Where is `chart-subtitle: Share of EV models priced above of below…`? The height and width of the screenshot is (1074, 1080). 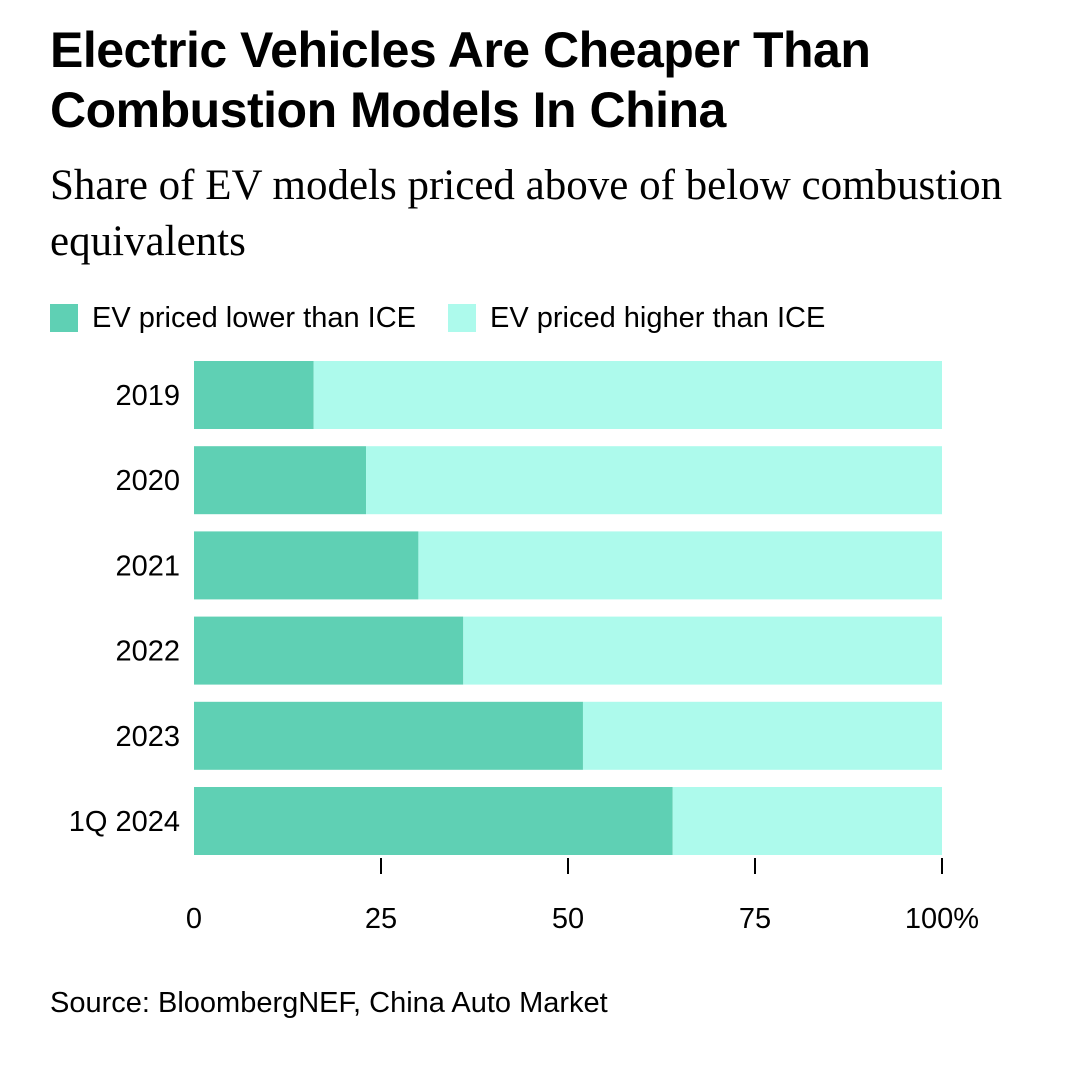
chart-subtitle: Share of EV models priced above of below… is located at coordinates (526, 213).